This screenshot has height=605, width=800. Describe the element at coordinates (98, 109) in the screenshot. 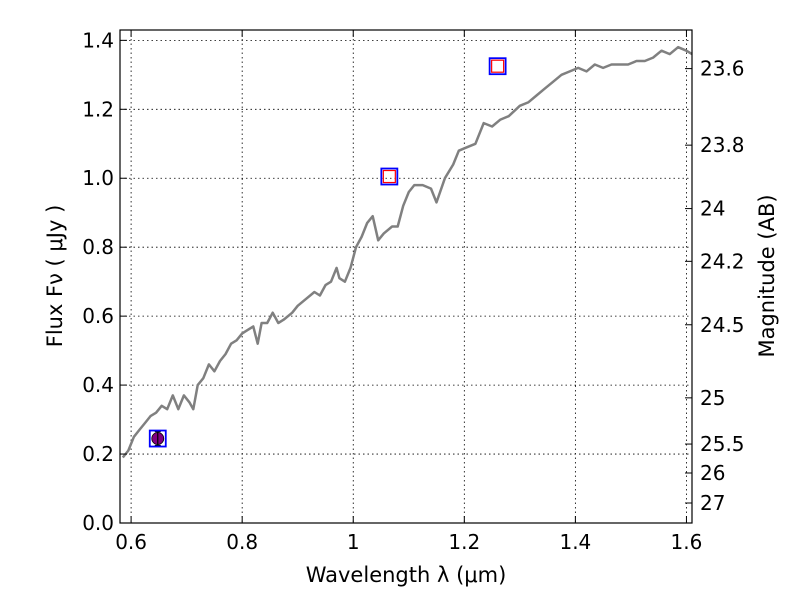

I see `y-tick-label: 1.2` at that location.